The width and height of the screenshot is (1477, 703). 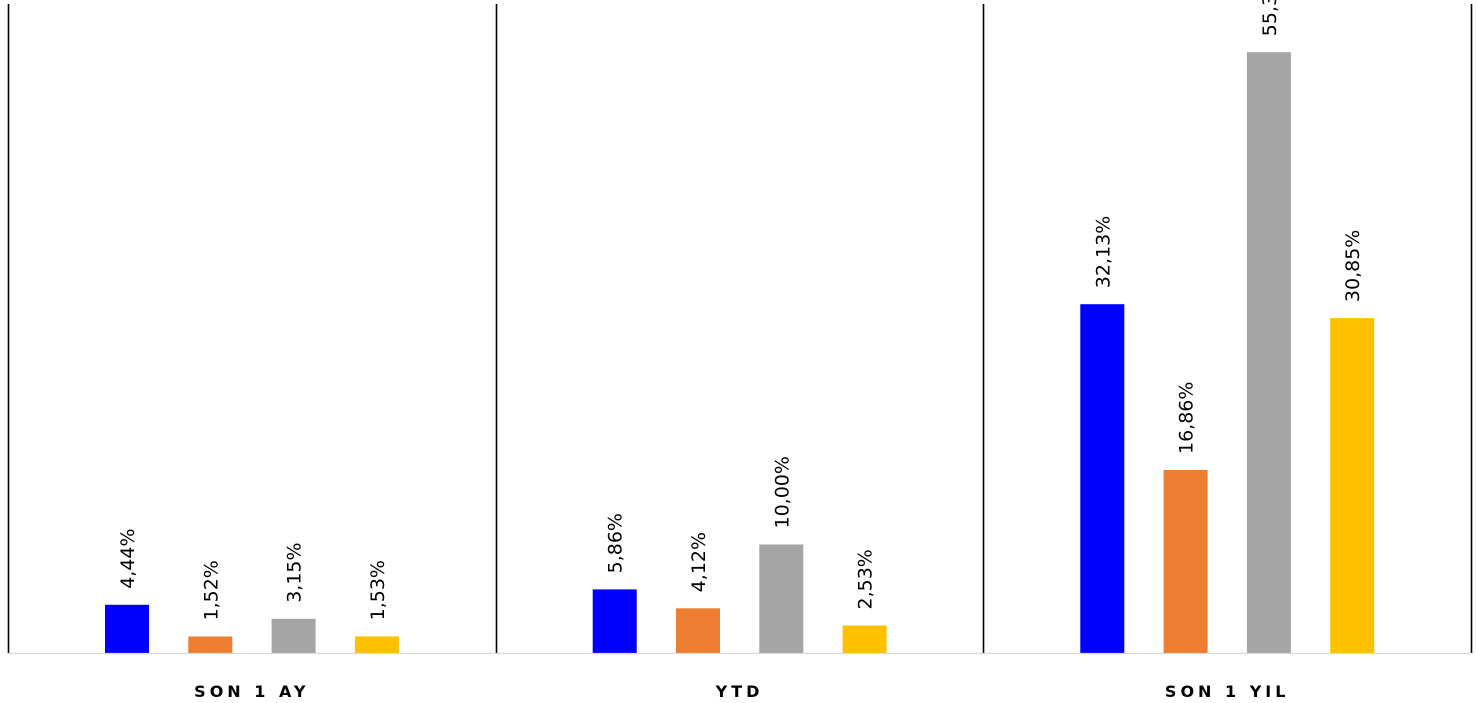 What do you see at coordinates (1187, 418) in the screenshot?
I see `value-label-3-2: 16,86%` at bounding box center [1187, 418].